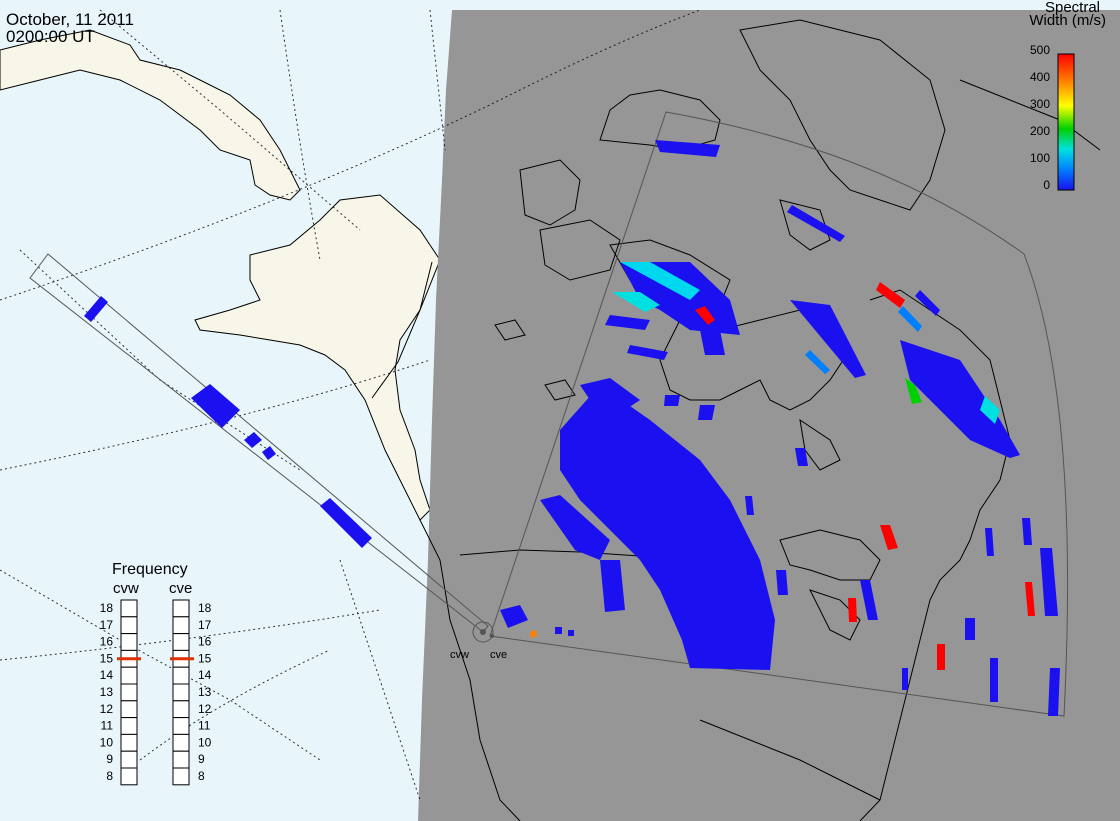 This screenshot has height=821, width=1120. What do you see at coordinates (498, 655) in the screenshot?
I see `radar-label-cve: cve` at bounding box center [498, 655].